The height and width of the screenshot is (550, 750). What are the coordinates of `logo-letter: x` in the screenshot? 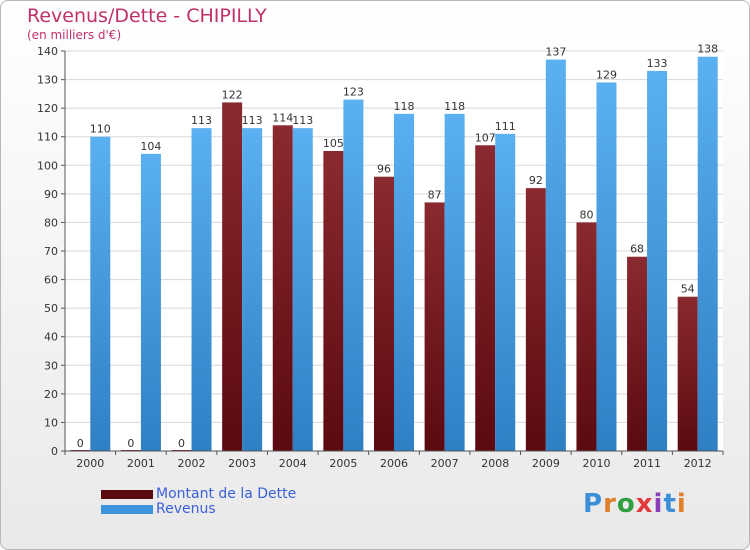 It's located at (644, 504).